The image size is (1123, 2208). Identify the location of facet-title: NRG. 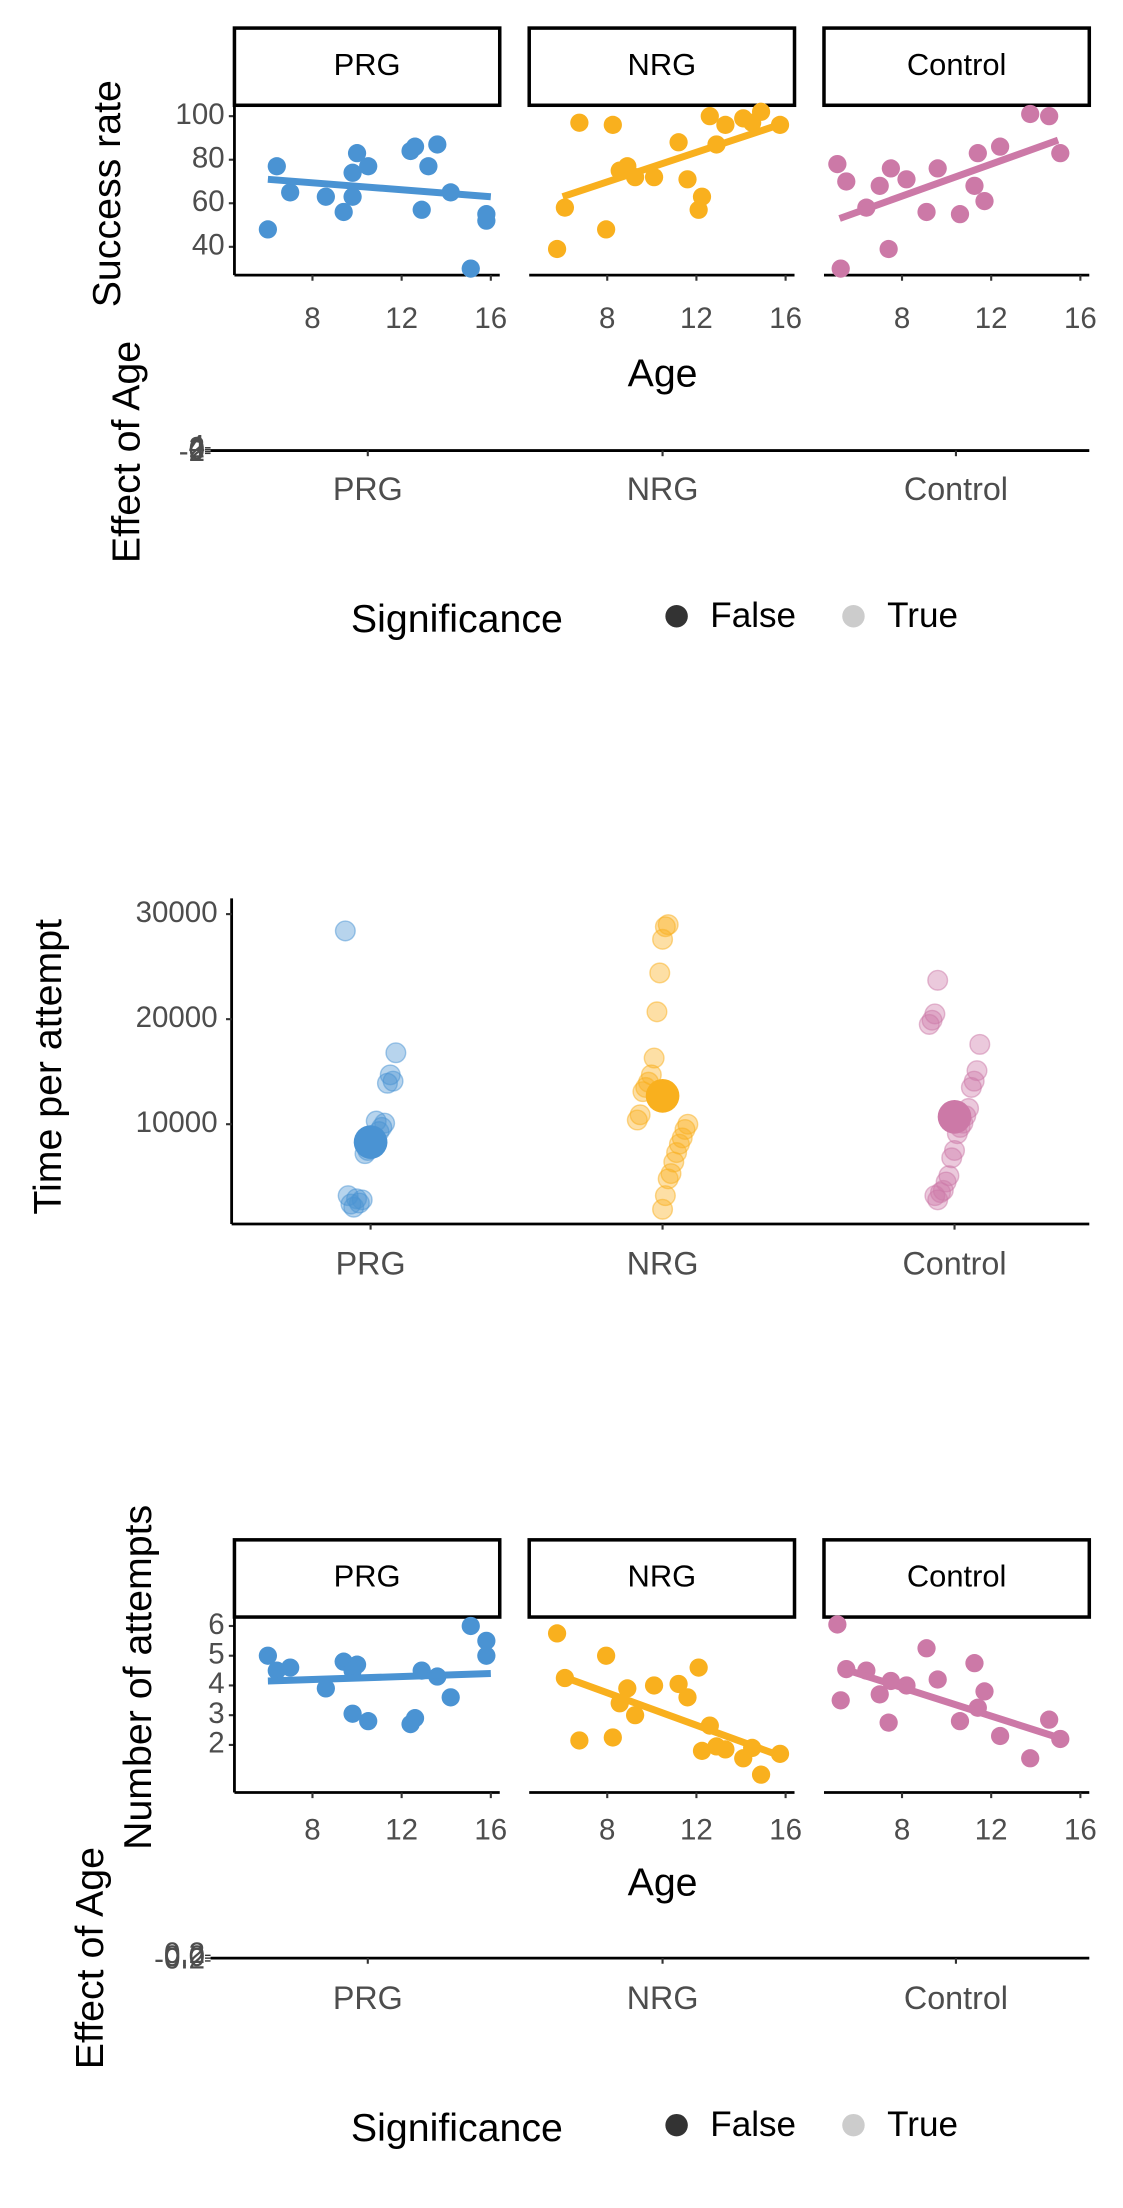
(662, 64).